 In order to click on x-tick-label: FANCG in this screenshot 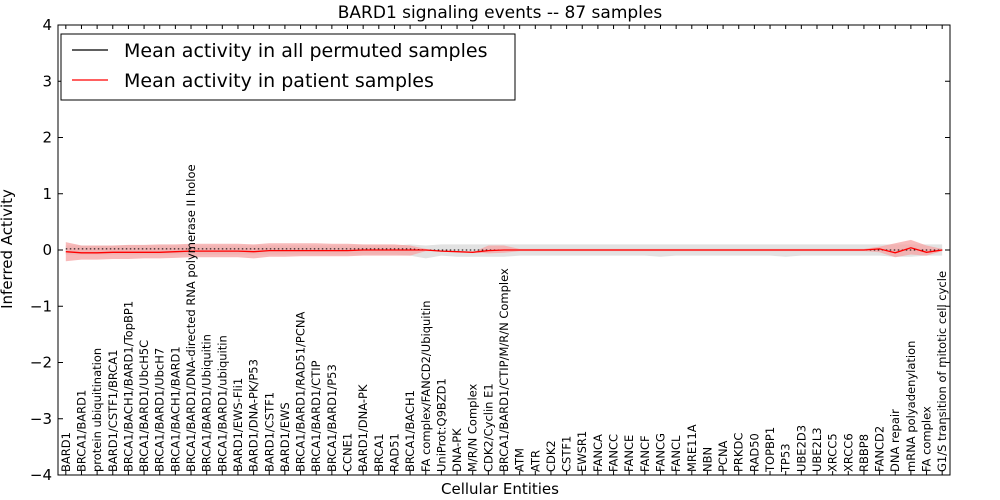, I will do `click(660, 452)`.